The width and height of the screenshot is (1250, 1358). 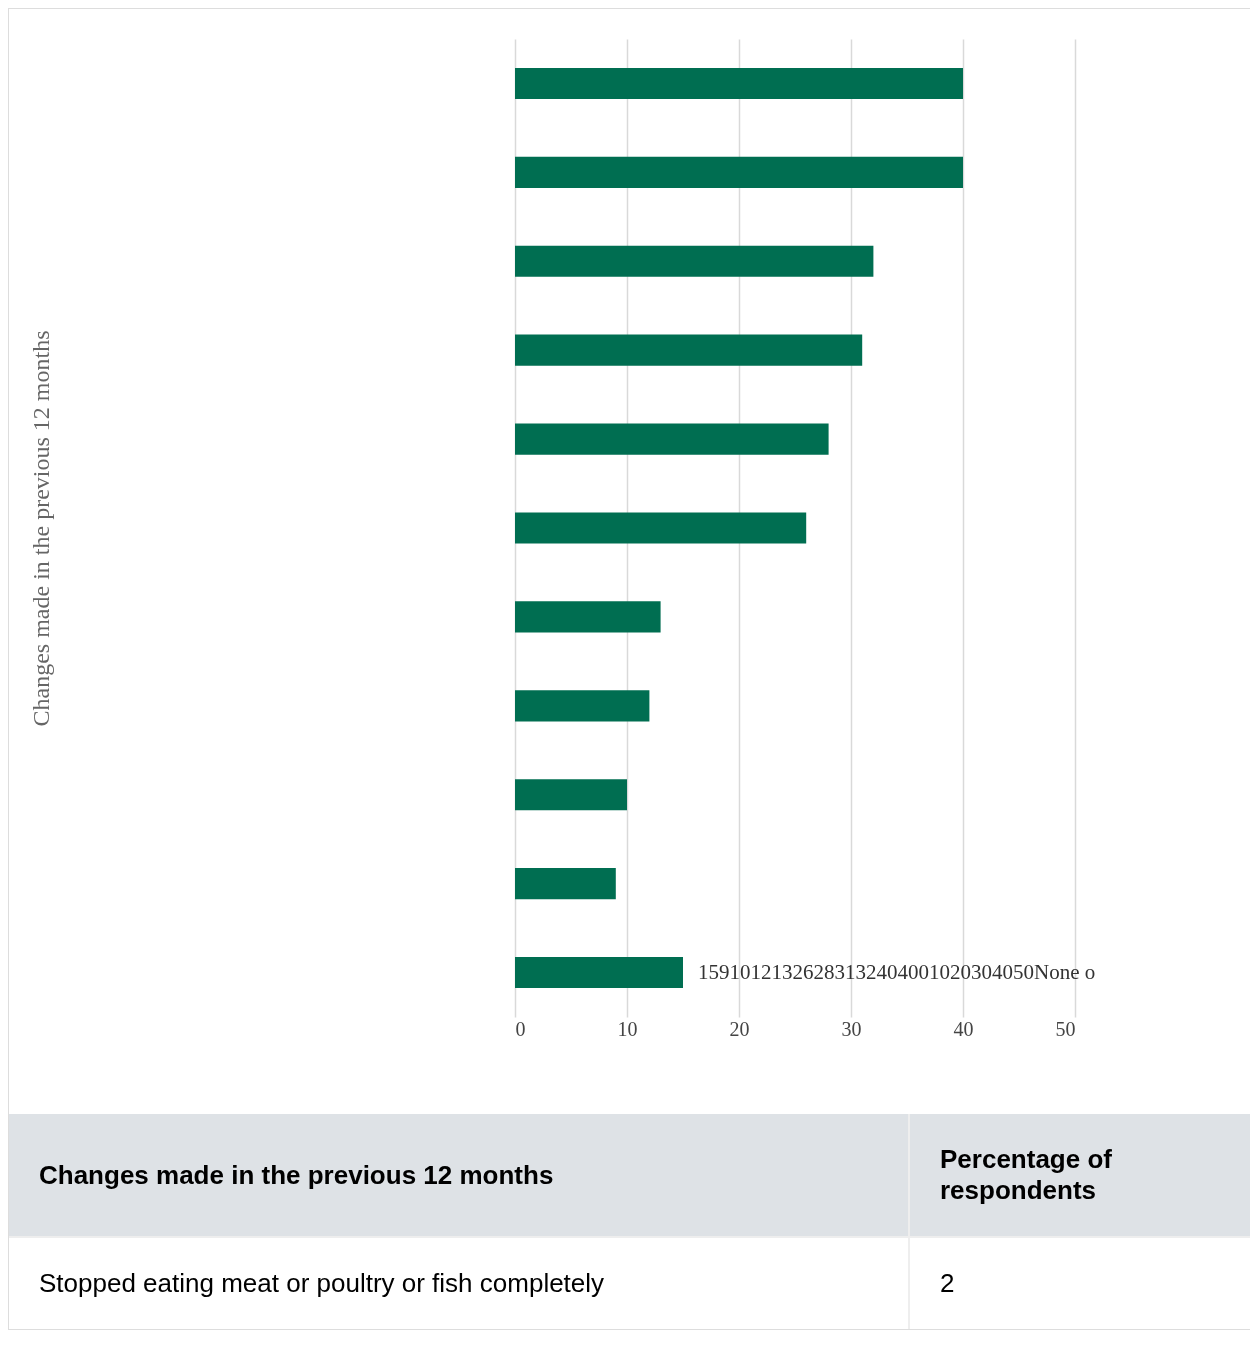 What do you see at coordinates (627, 1028) in the screenshot?
I see `x-tick-label: 10` at bounding box center [627, 1028].